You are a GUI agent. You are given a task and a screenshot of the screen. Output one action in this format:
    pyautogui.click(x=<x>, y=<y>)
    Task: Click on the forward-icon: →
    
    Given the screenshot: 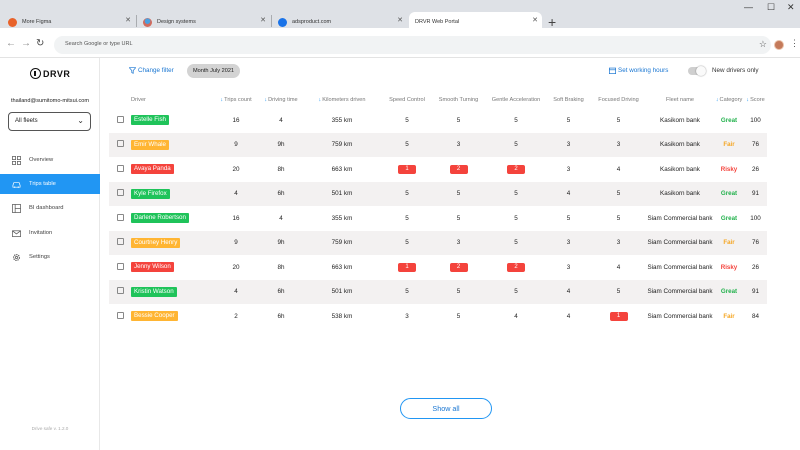 What is the action you would take?
    pyautogui.click(x=26, y=43)
    